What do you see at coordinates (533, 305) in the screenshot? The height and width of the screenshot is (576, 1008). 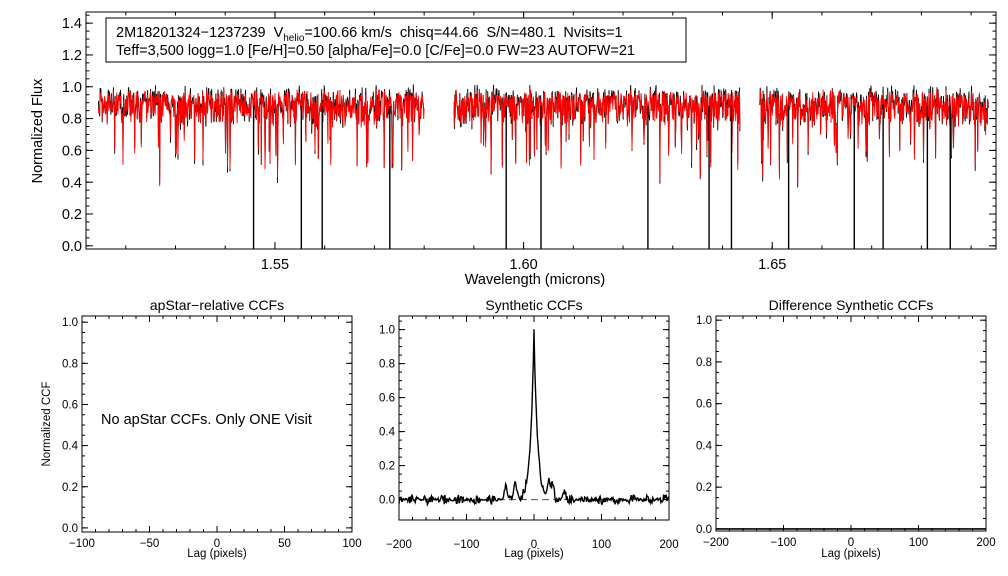 I see `synthetic-ccf-title: Synthetic CCFs` at bounding box center [533, 305].